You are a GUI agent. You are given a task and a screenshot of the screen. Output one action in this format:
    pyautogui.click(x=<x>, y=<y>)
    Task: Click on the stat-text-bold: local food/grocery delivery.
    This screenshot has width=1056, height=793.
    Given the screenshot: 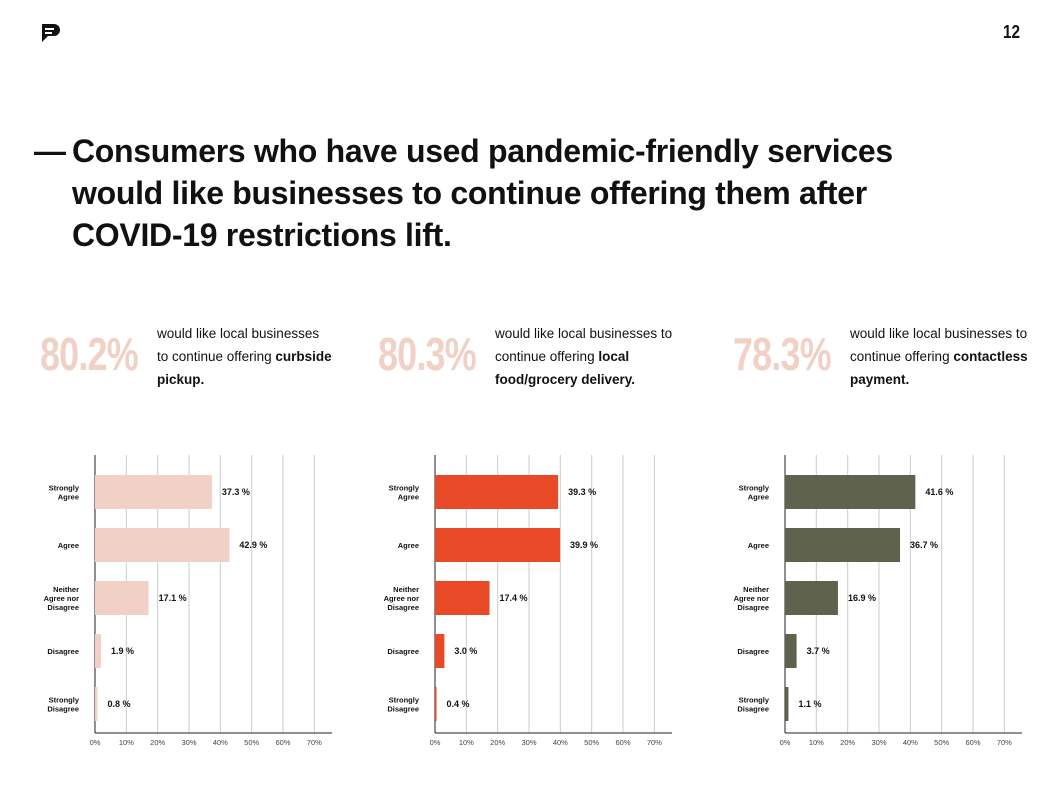 What is the action you would take?
    pyautogui.click(x=565, y=368)
    